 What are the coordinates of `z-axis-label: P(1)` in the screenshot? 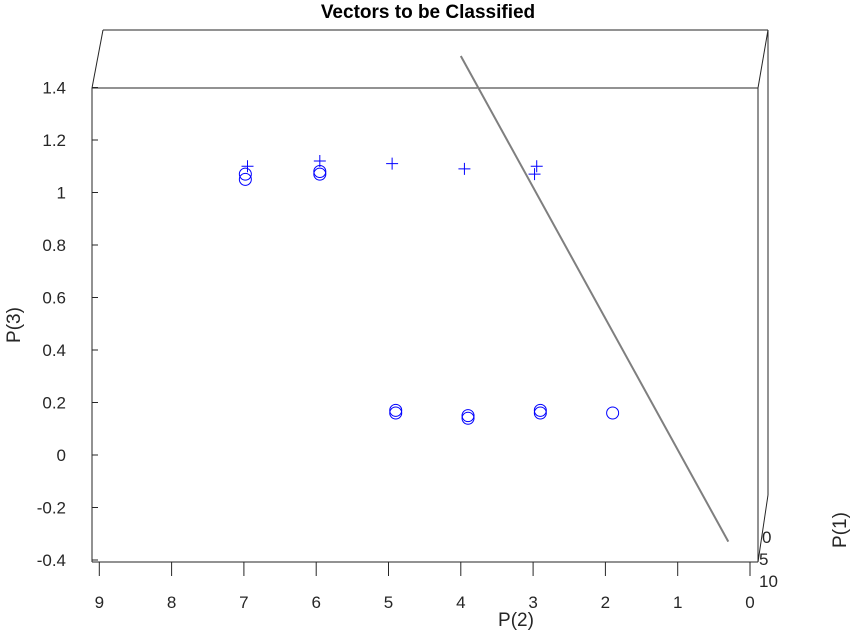 It's located at (840, 530).